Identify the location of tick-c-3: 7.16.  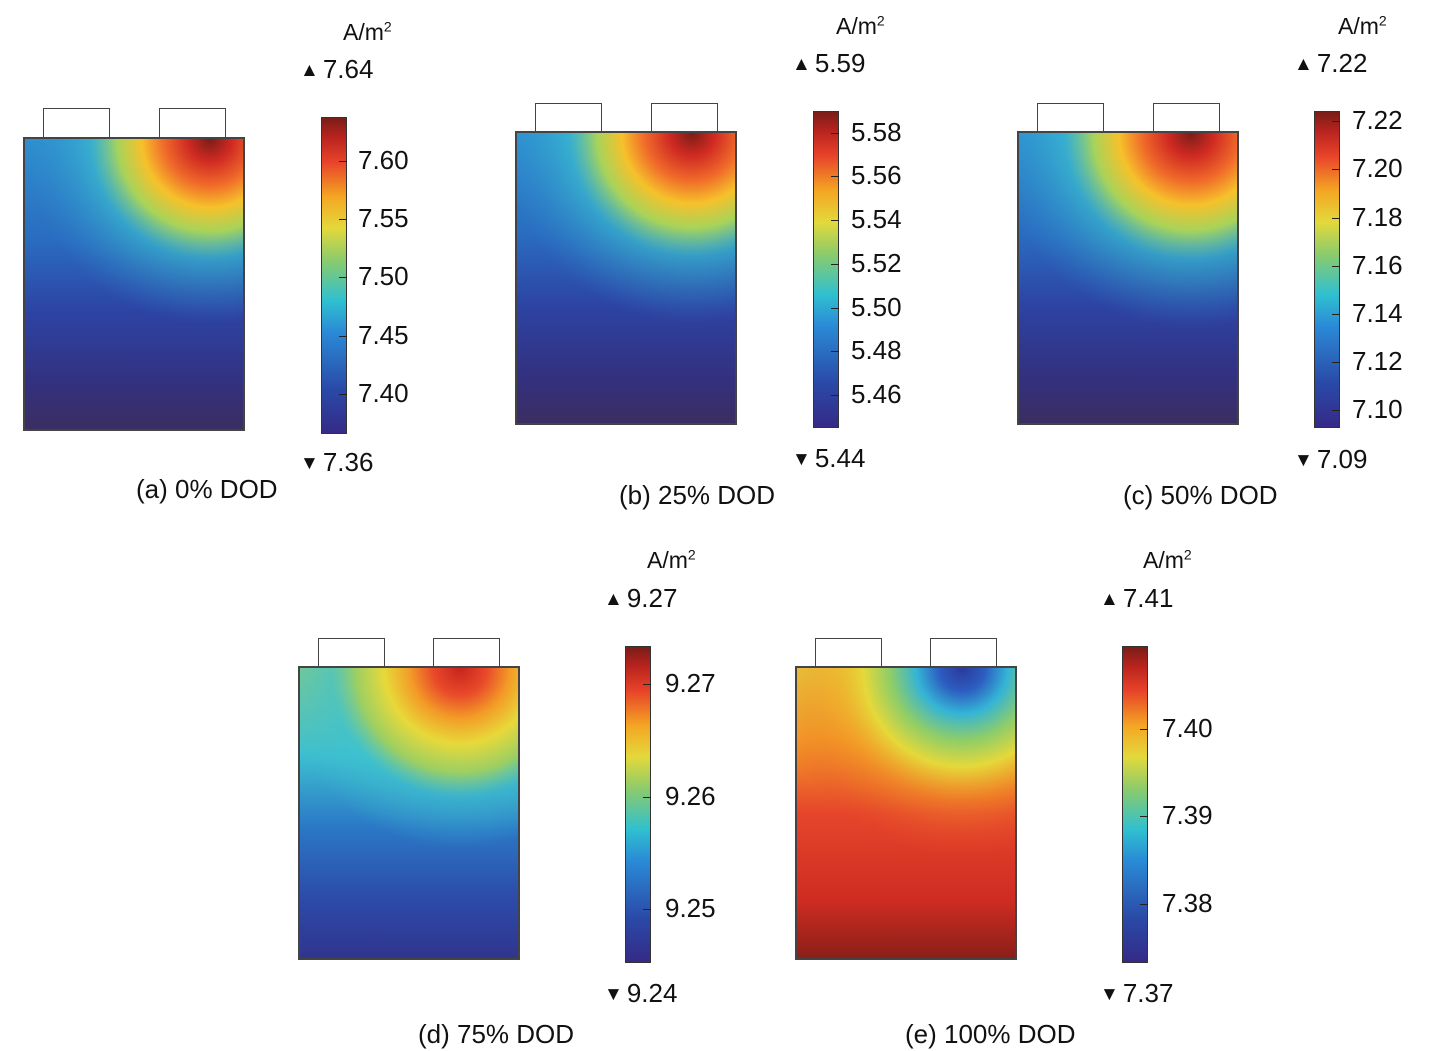
(1377, 265).